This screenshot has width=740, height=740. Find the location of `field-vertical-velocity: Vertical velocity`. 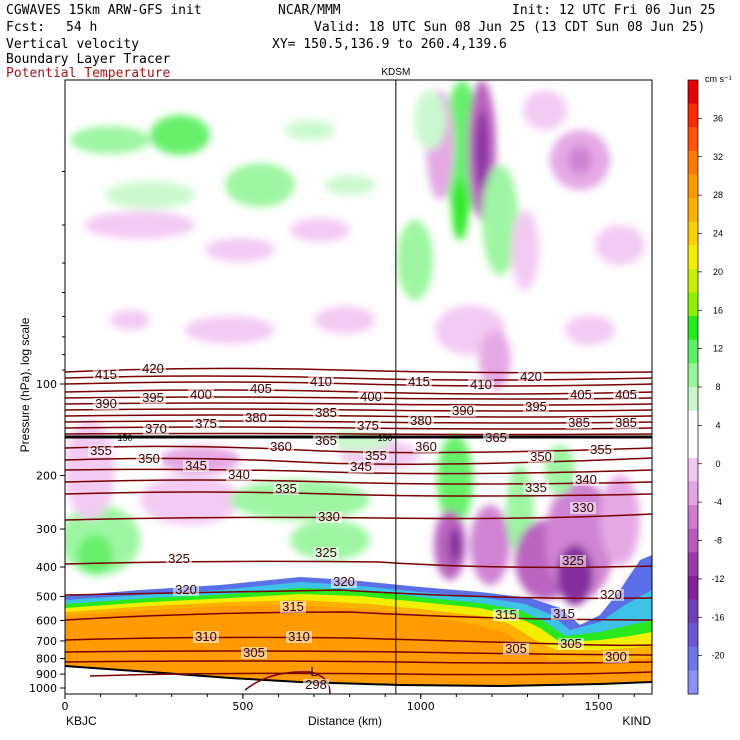

field-vertical-velocity: Vertical velocity is located at coordinates (73, 44).